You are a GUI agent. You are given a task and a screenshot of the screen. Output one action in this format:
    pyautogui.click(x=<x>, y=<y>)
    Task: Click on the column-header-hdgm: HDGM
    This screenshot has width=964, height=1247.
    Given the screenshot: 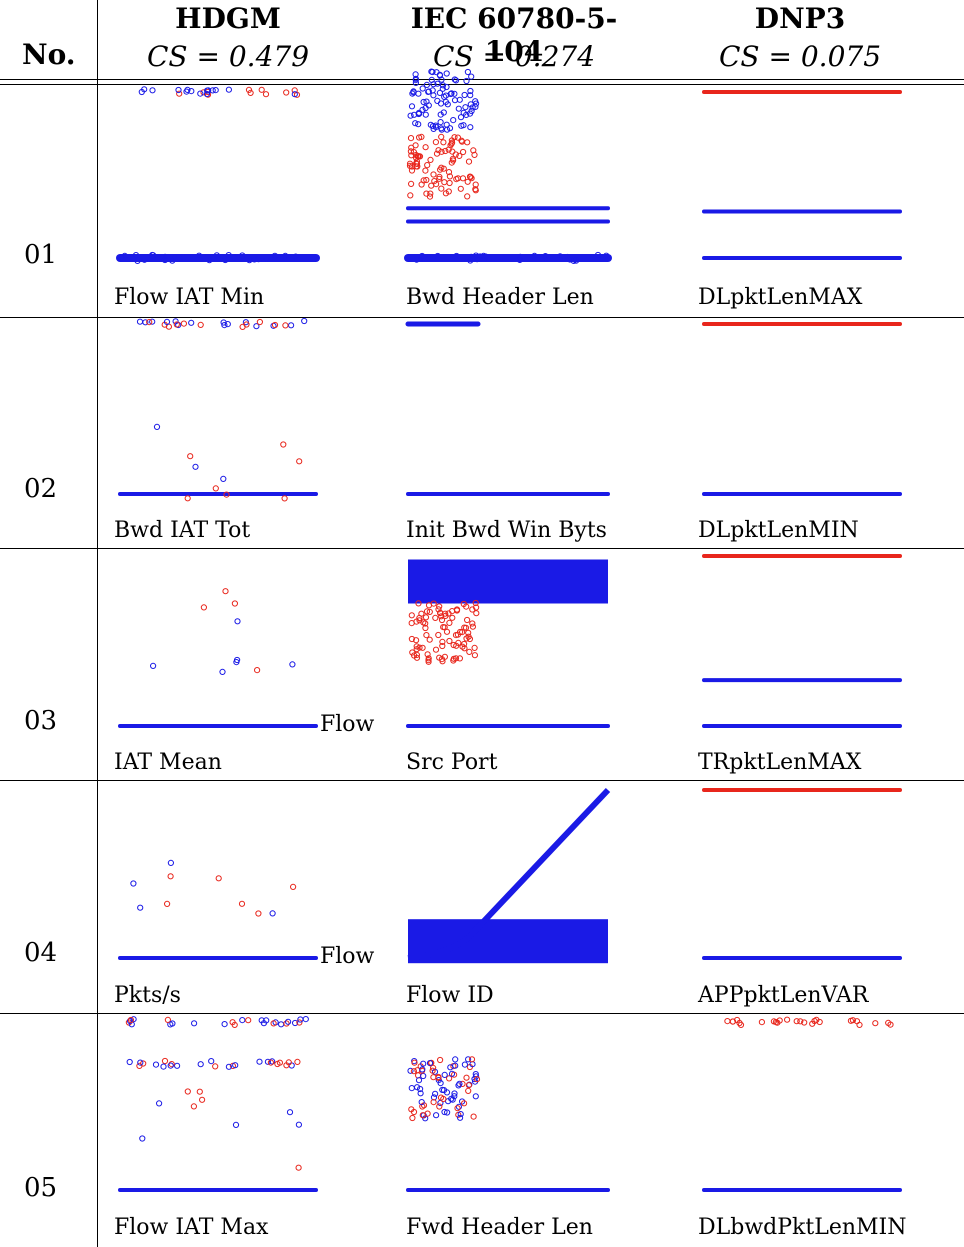 What is the action you would take?
    pyautogui.click(x=228, y=18)
    